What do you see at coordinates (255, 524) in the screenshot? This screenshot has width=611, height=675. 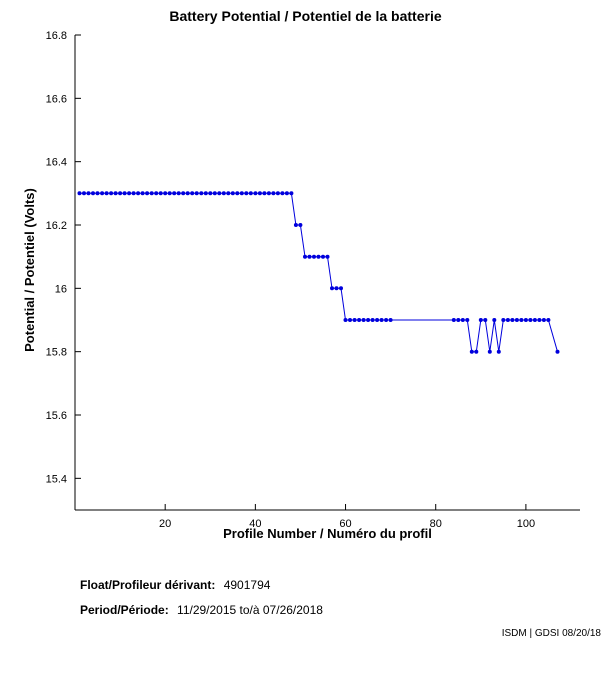 I see `x-tick-label: 40` at bounding box center [255, 524].